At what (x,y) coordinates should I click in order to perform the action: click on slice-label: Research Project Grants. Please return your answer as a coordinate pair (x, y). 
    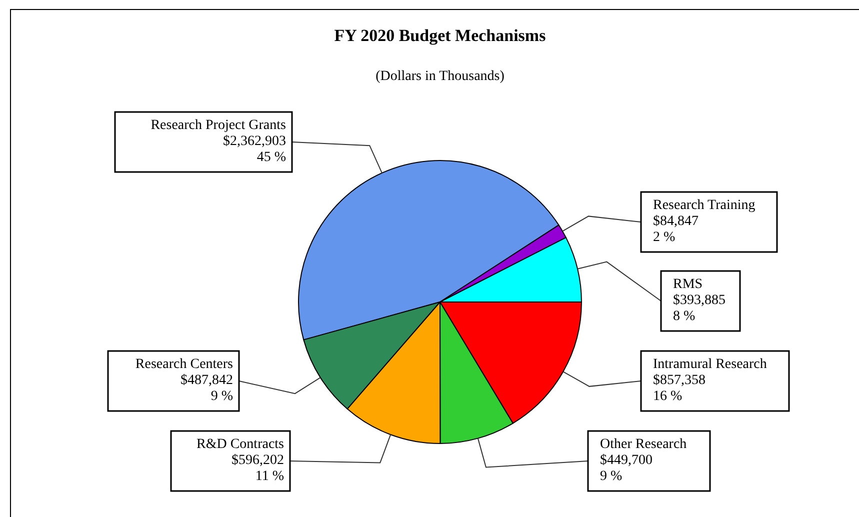
    Looking at the image, I should click on (218, 125).